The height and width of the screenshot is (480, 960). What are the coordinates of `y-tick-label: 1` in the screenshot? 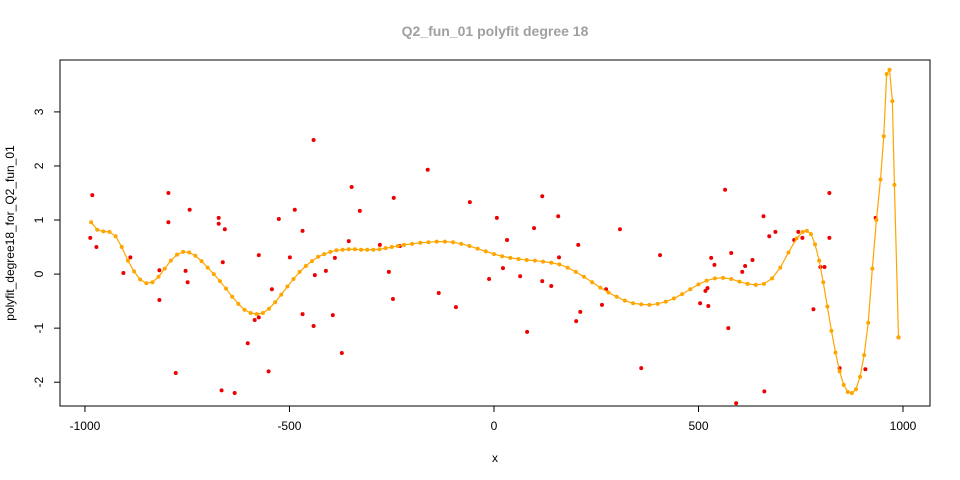 It's located at (39, 219).